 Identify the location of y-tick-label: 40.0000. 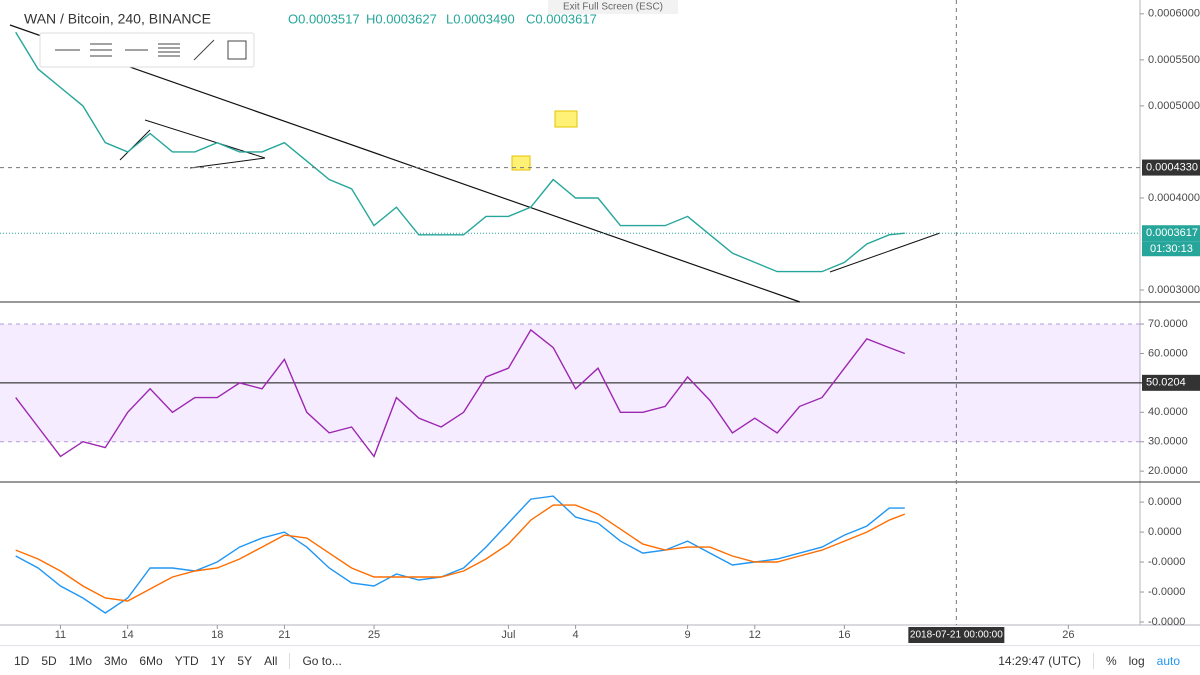
(1168, 412).